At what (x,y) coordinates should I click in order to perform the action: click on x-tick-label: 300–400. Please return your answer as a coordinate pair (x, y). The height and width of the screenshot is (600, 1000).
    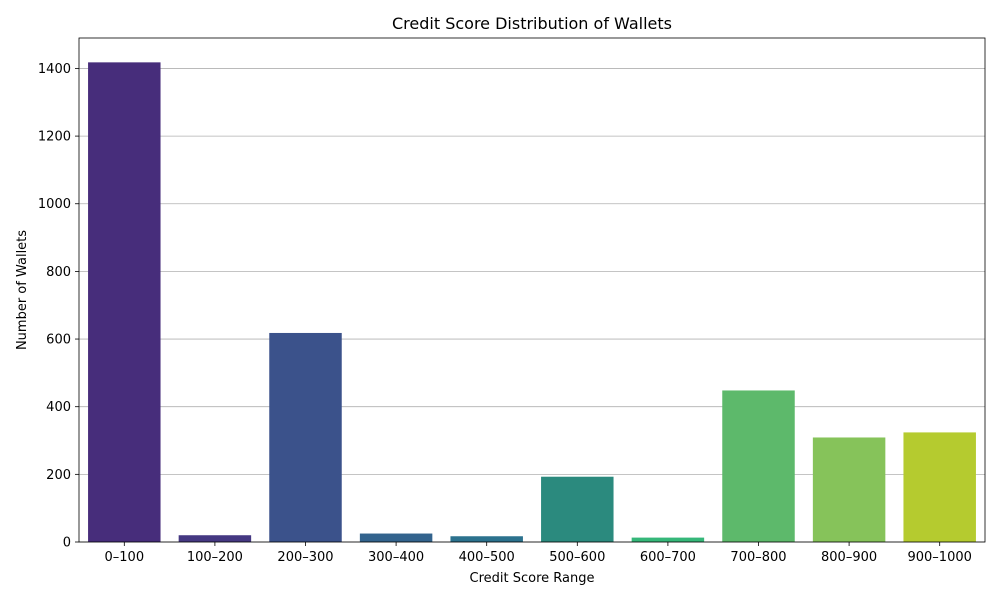
    Looking at the image, I should click on (396, 557).